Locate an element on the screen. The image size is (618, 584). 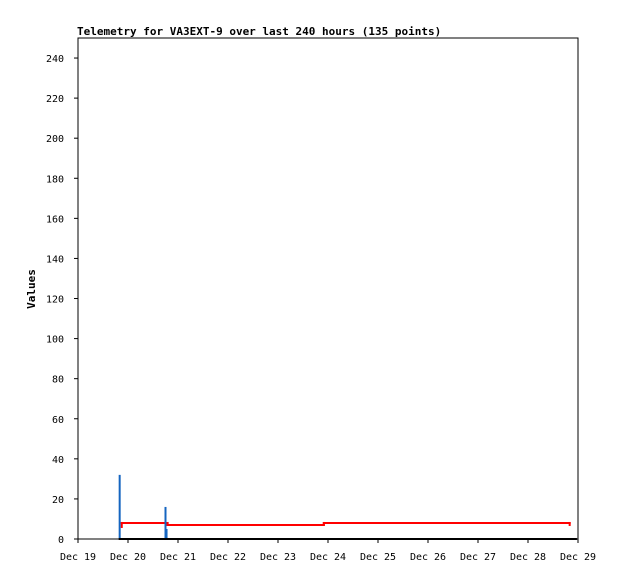
x-tick-label: Dec 19 is located at coordinates (78, 557).